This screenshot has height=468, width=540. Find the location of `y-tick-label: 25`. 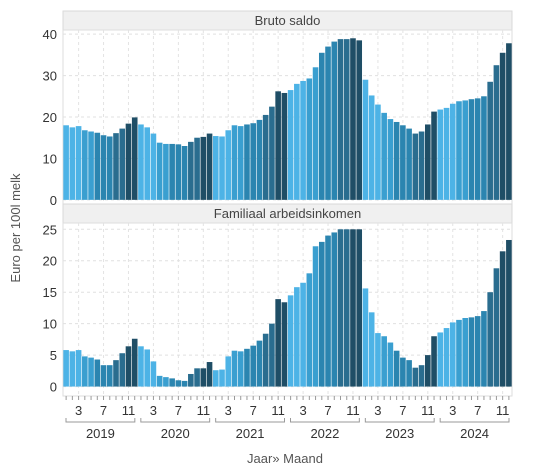

y-tick-label: 25 is located at coordinates (50, 229).